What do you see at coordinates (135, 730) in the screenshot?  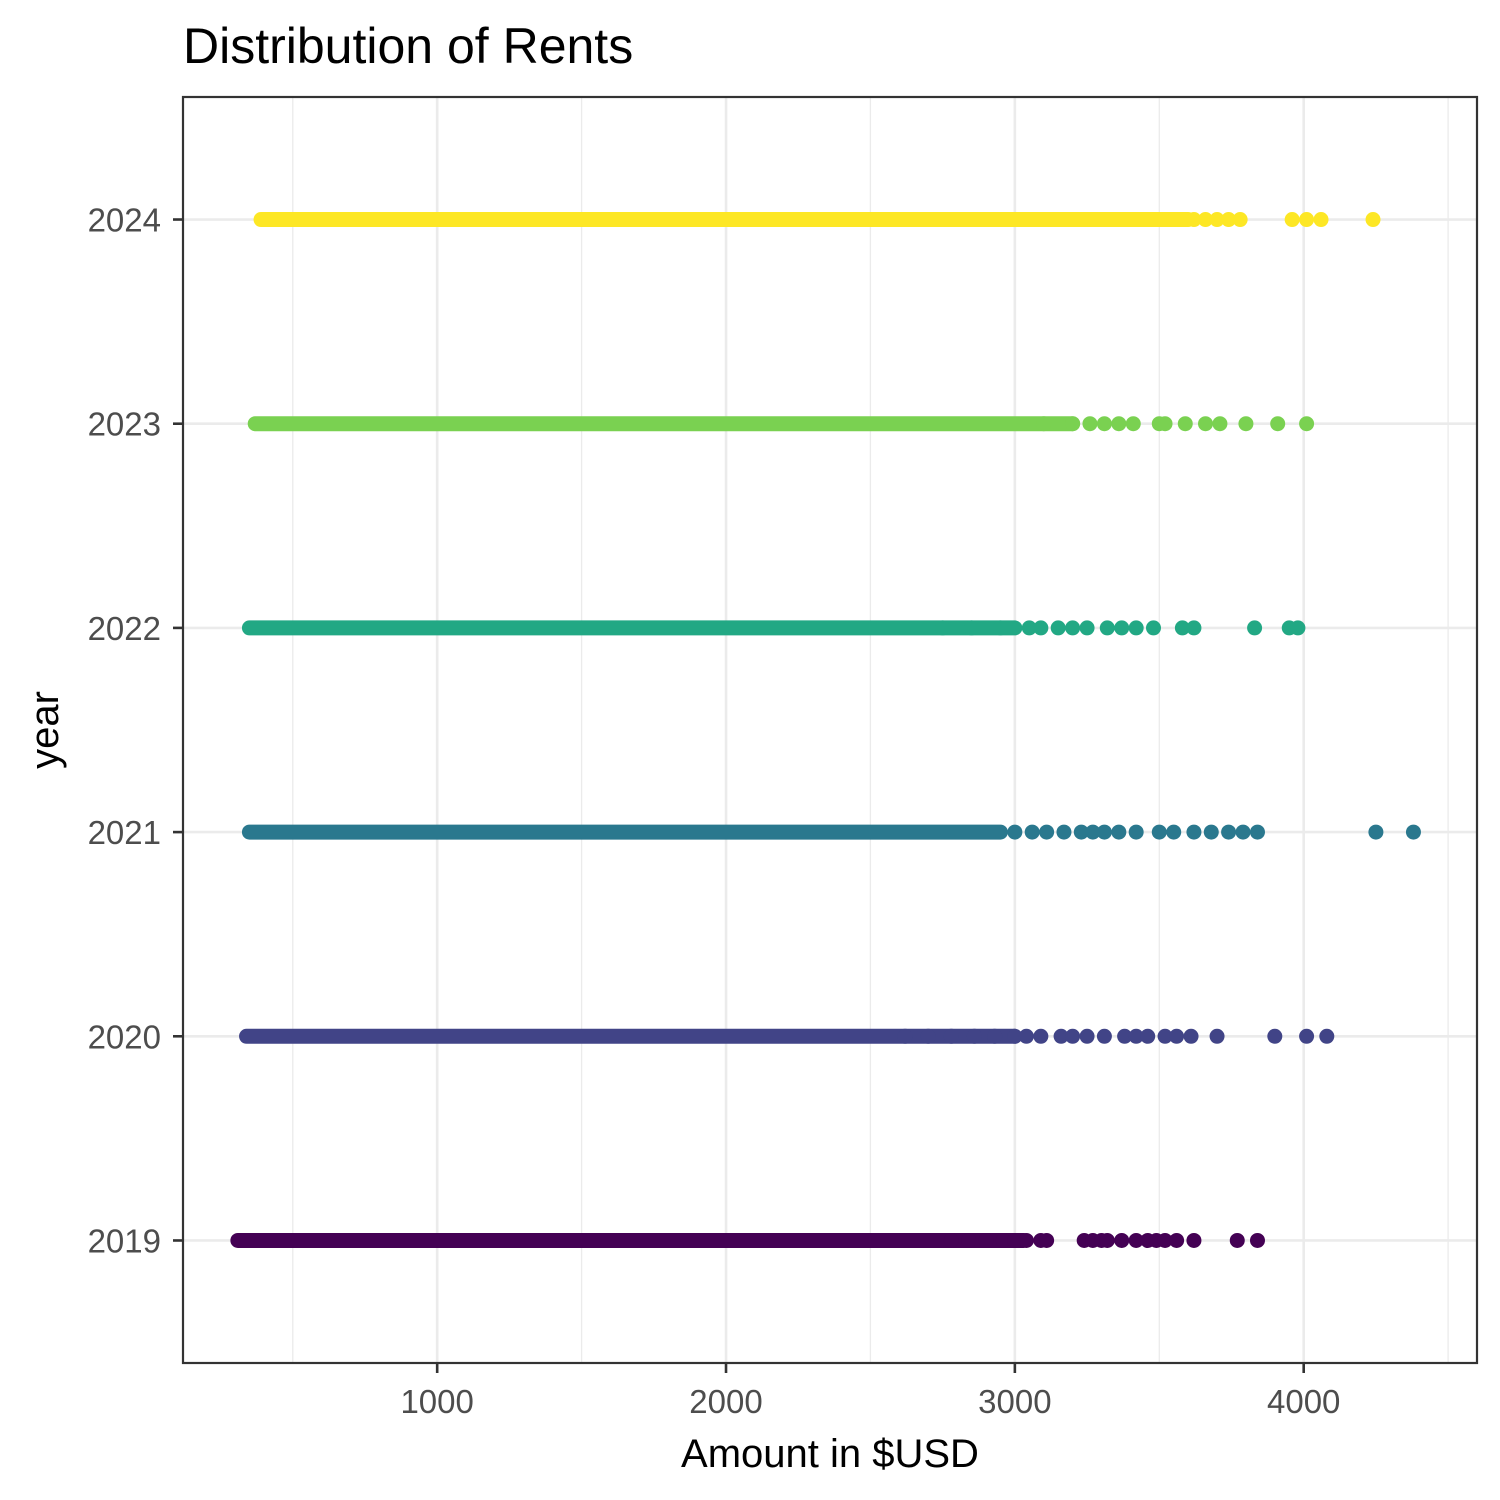 I see `y-axis: 2019 2020 2021 2022 2023 2024` at bounding box center [135, 730].